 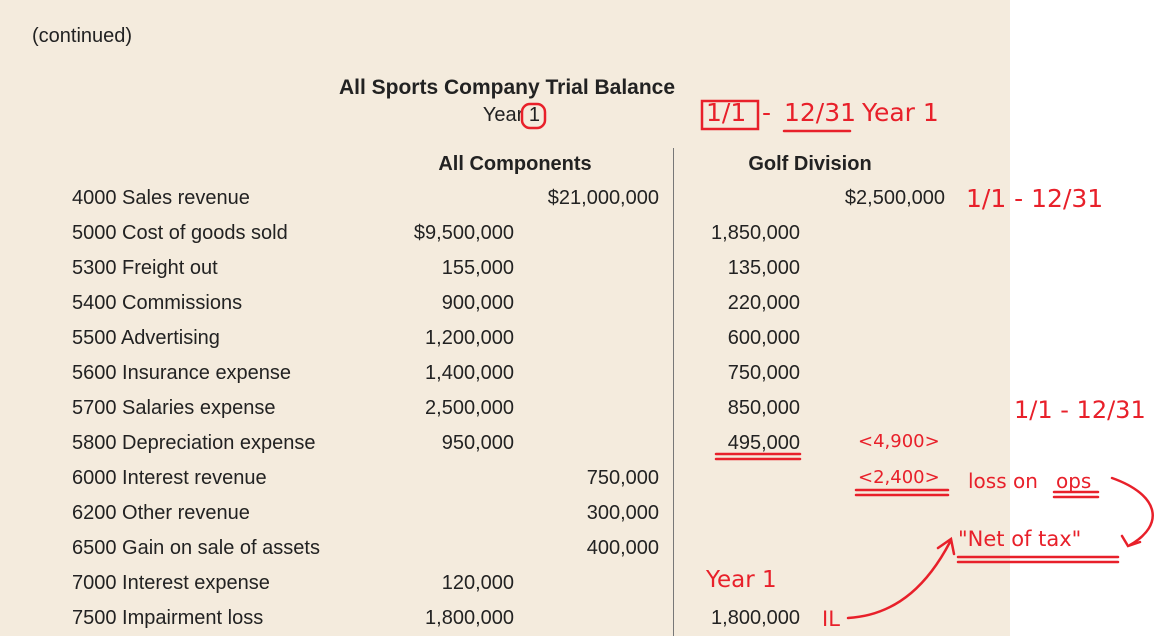 What do you see at coordinates (505, 483) in the screenshot?
I see `table-row: 6000 Interest revenue 750,000` at bounding box center [505, 483].